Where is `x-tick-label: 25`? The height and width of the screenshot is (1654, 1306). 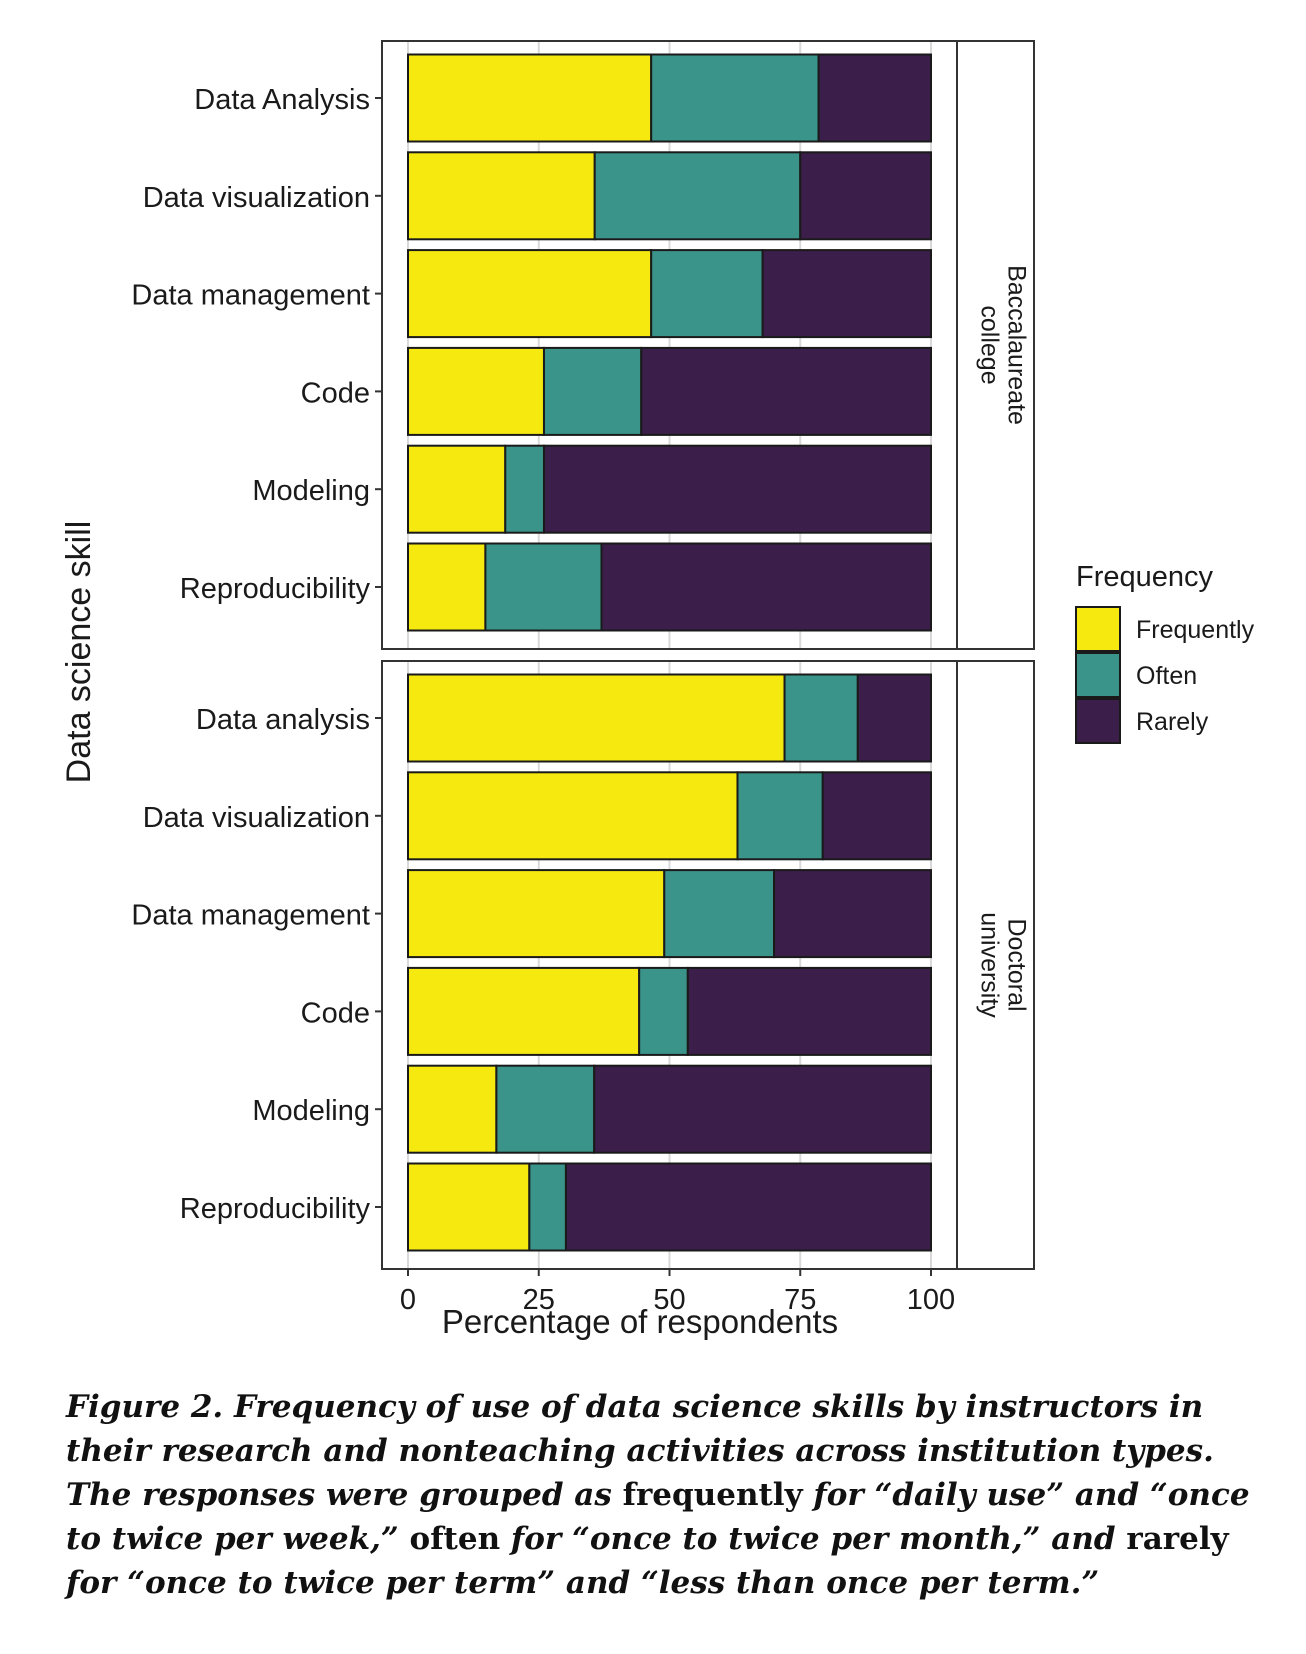
x-tick-label: 25 is located at coordinates (539, 1300).